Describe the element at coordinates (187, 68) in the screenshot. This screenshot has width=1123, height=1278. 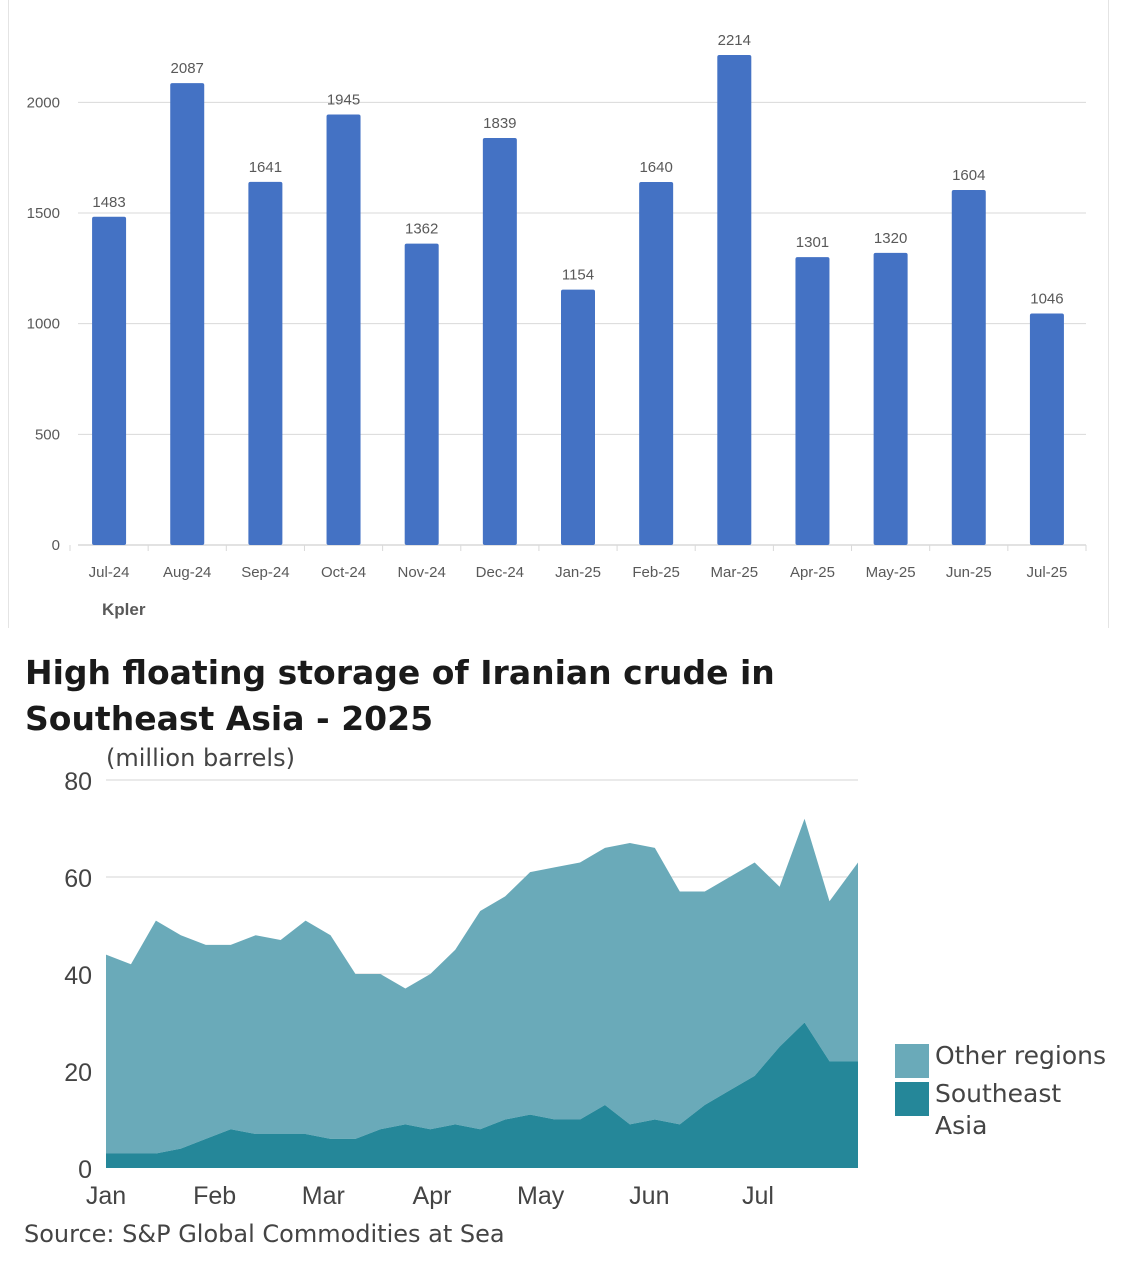
I see `bar-data-label: 2087` at that location.